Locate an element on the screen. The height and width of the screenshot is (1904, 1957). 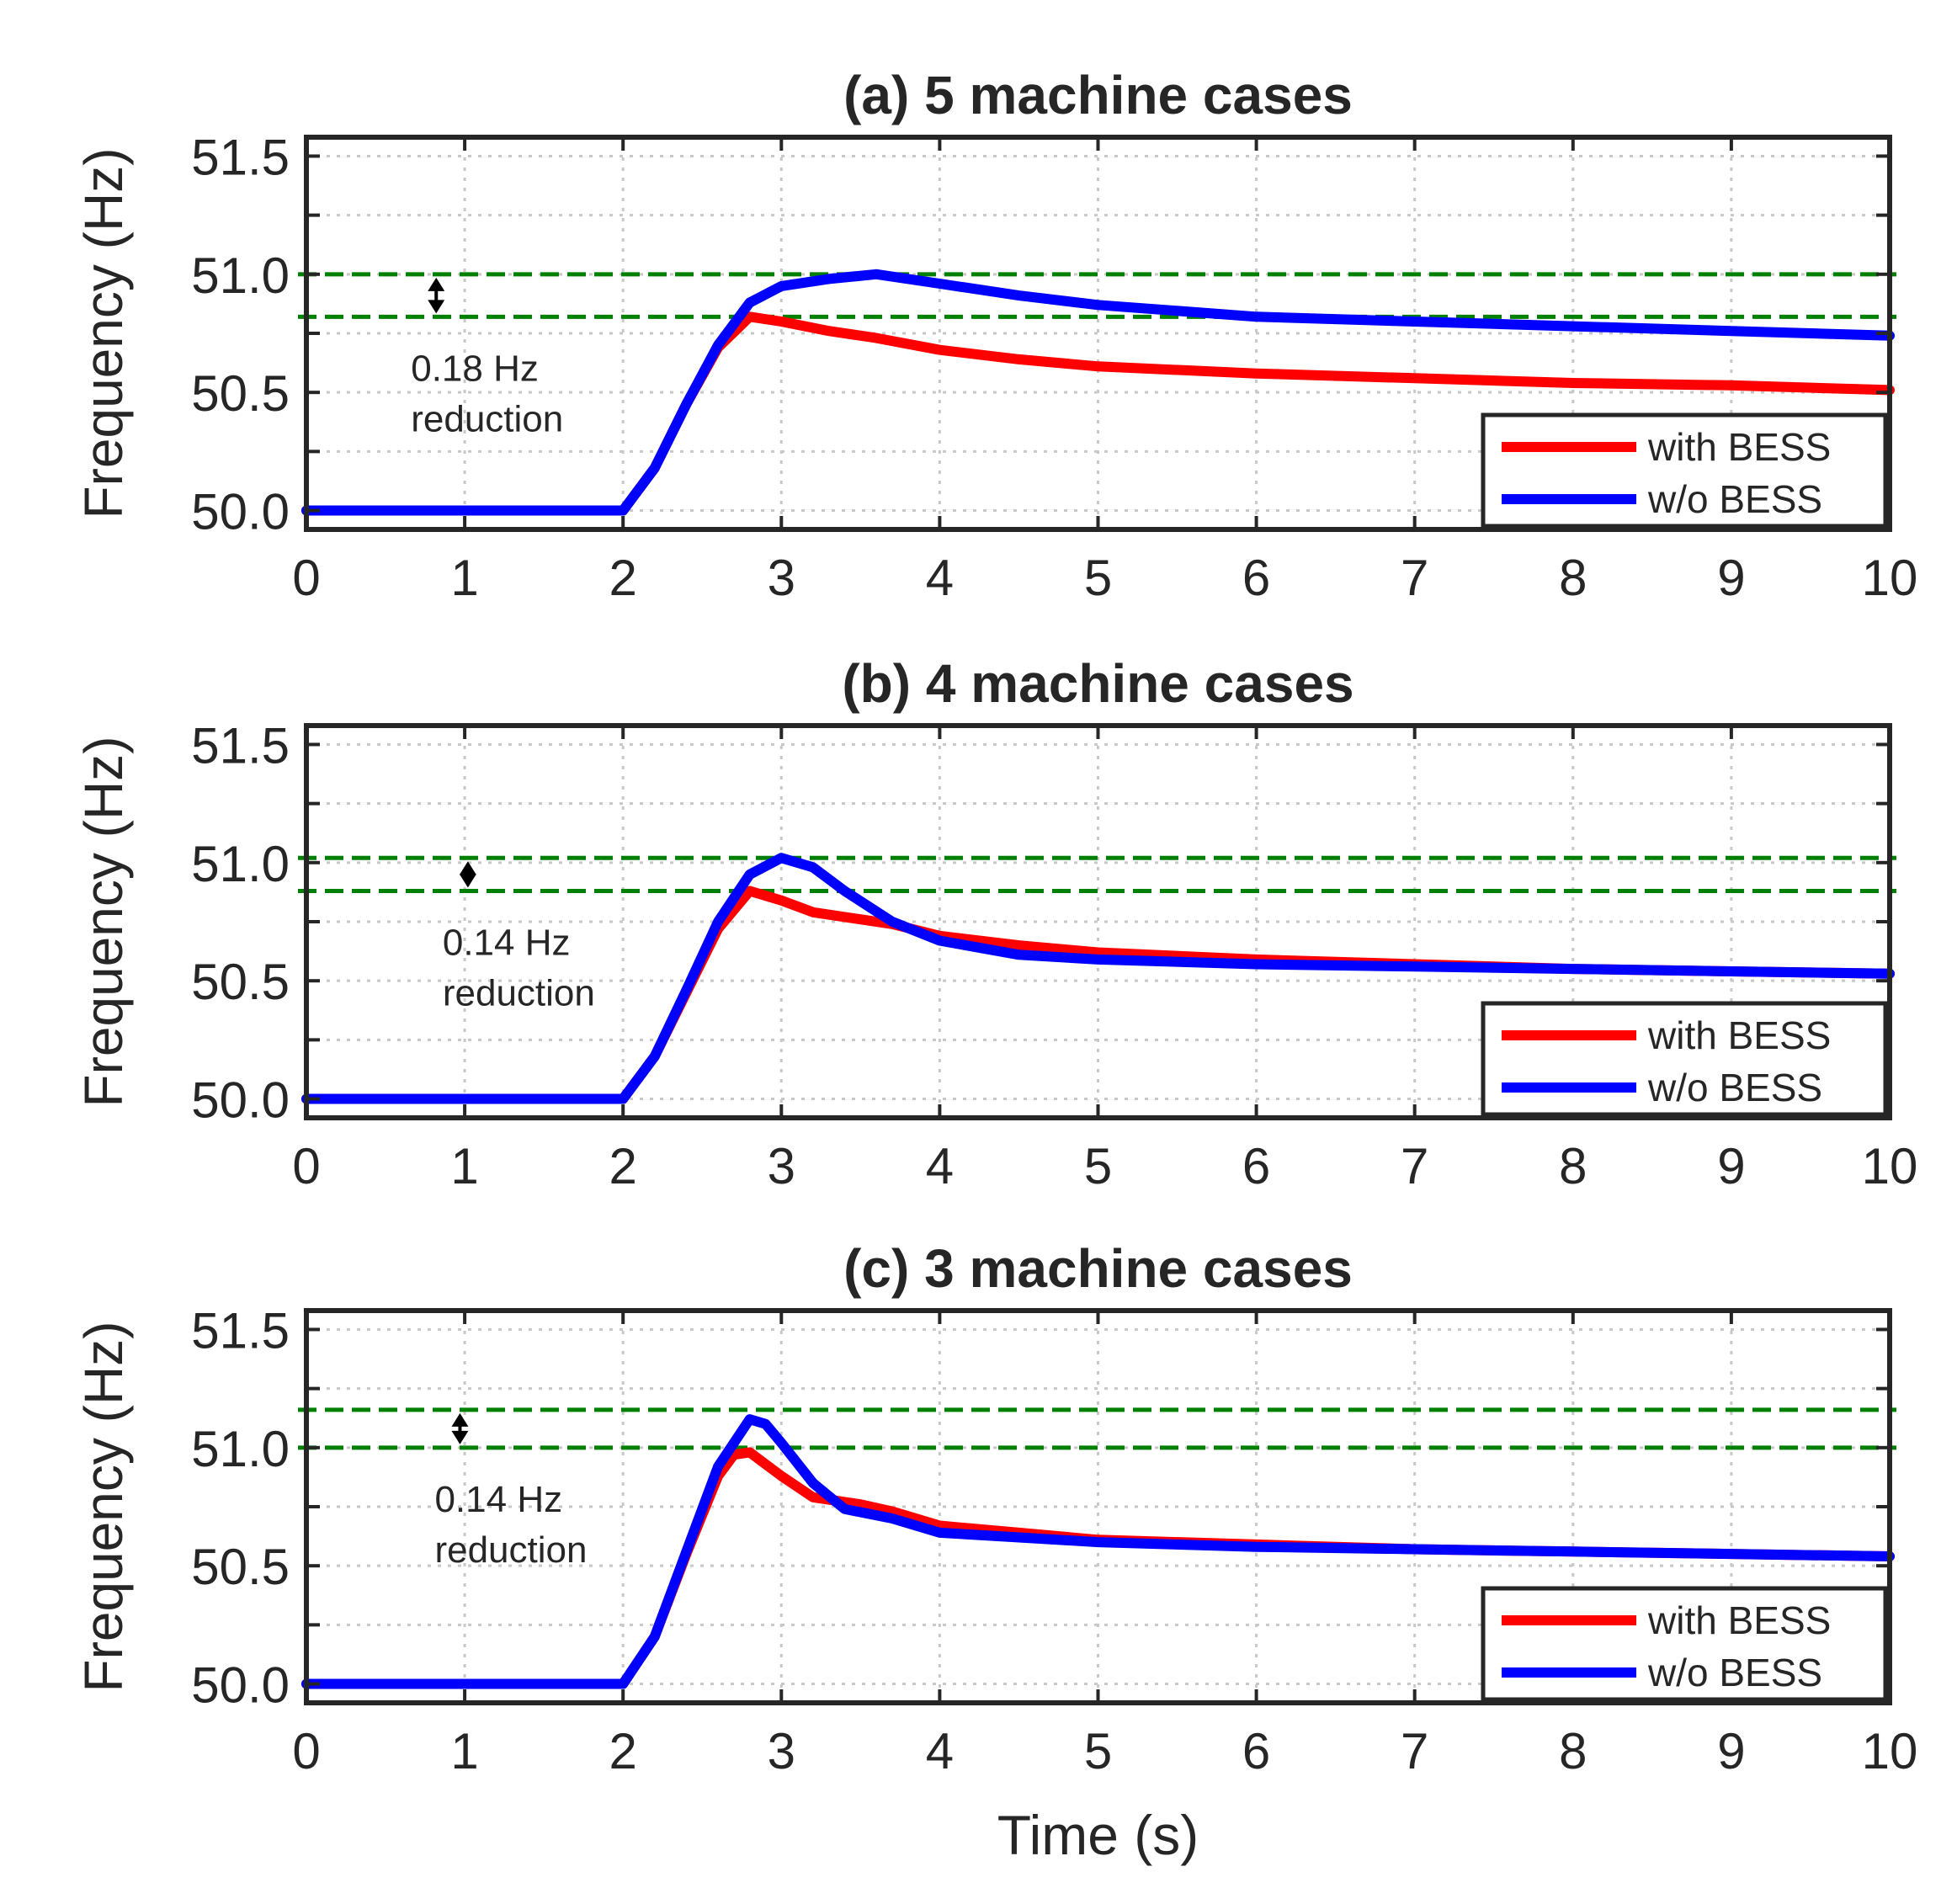
chart-title: (a) 5 machine cases is located at coordinates (1098, 95).